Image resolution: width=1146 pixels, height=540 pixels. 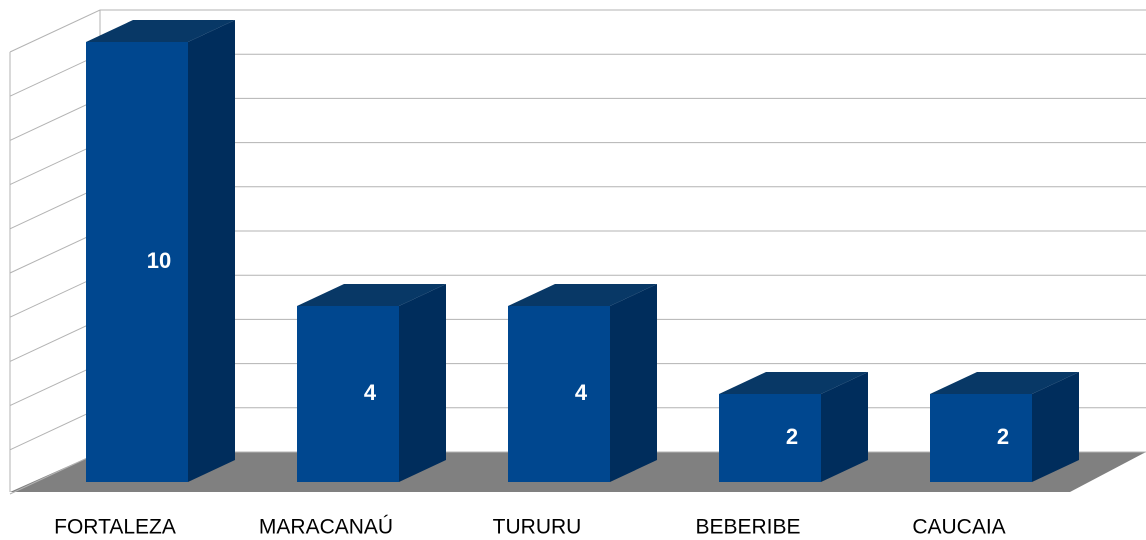 I want to click on x-tick-label: MARACANAÚ, so click(x=326, y=527).